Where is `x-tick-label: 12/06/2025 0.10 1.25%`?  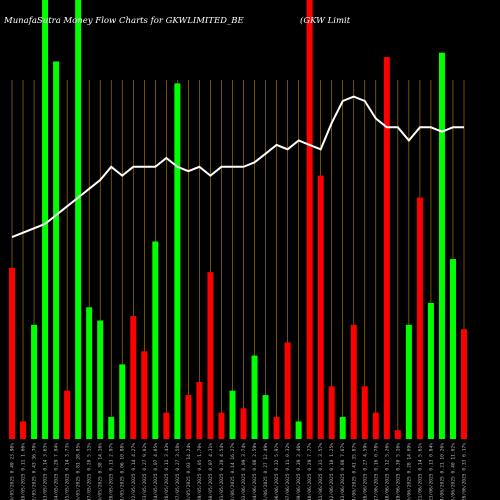
x-tick-label: 12/06/2025 0.10 1.25% is located at coordinates (332, 471).